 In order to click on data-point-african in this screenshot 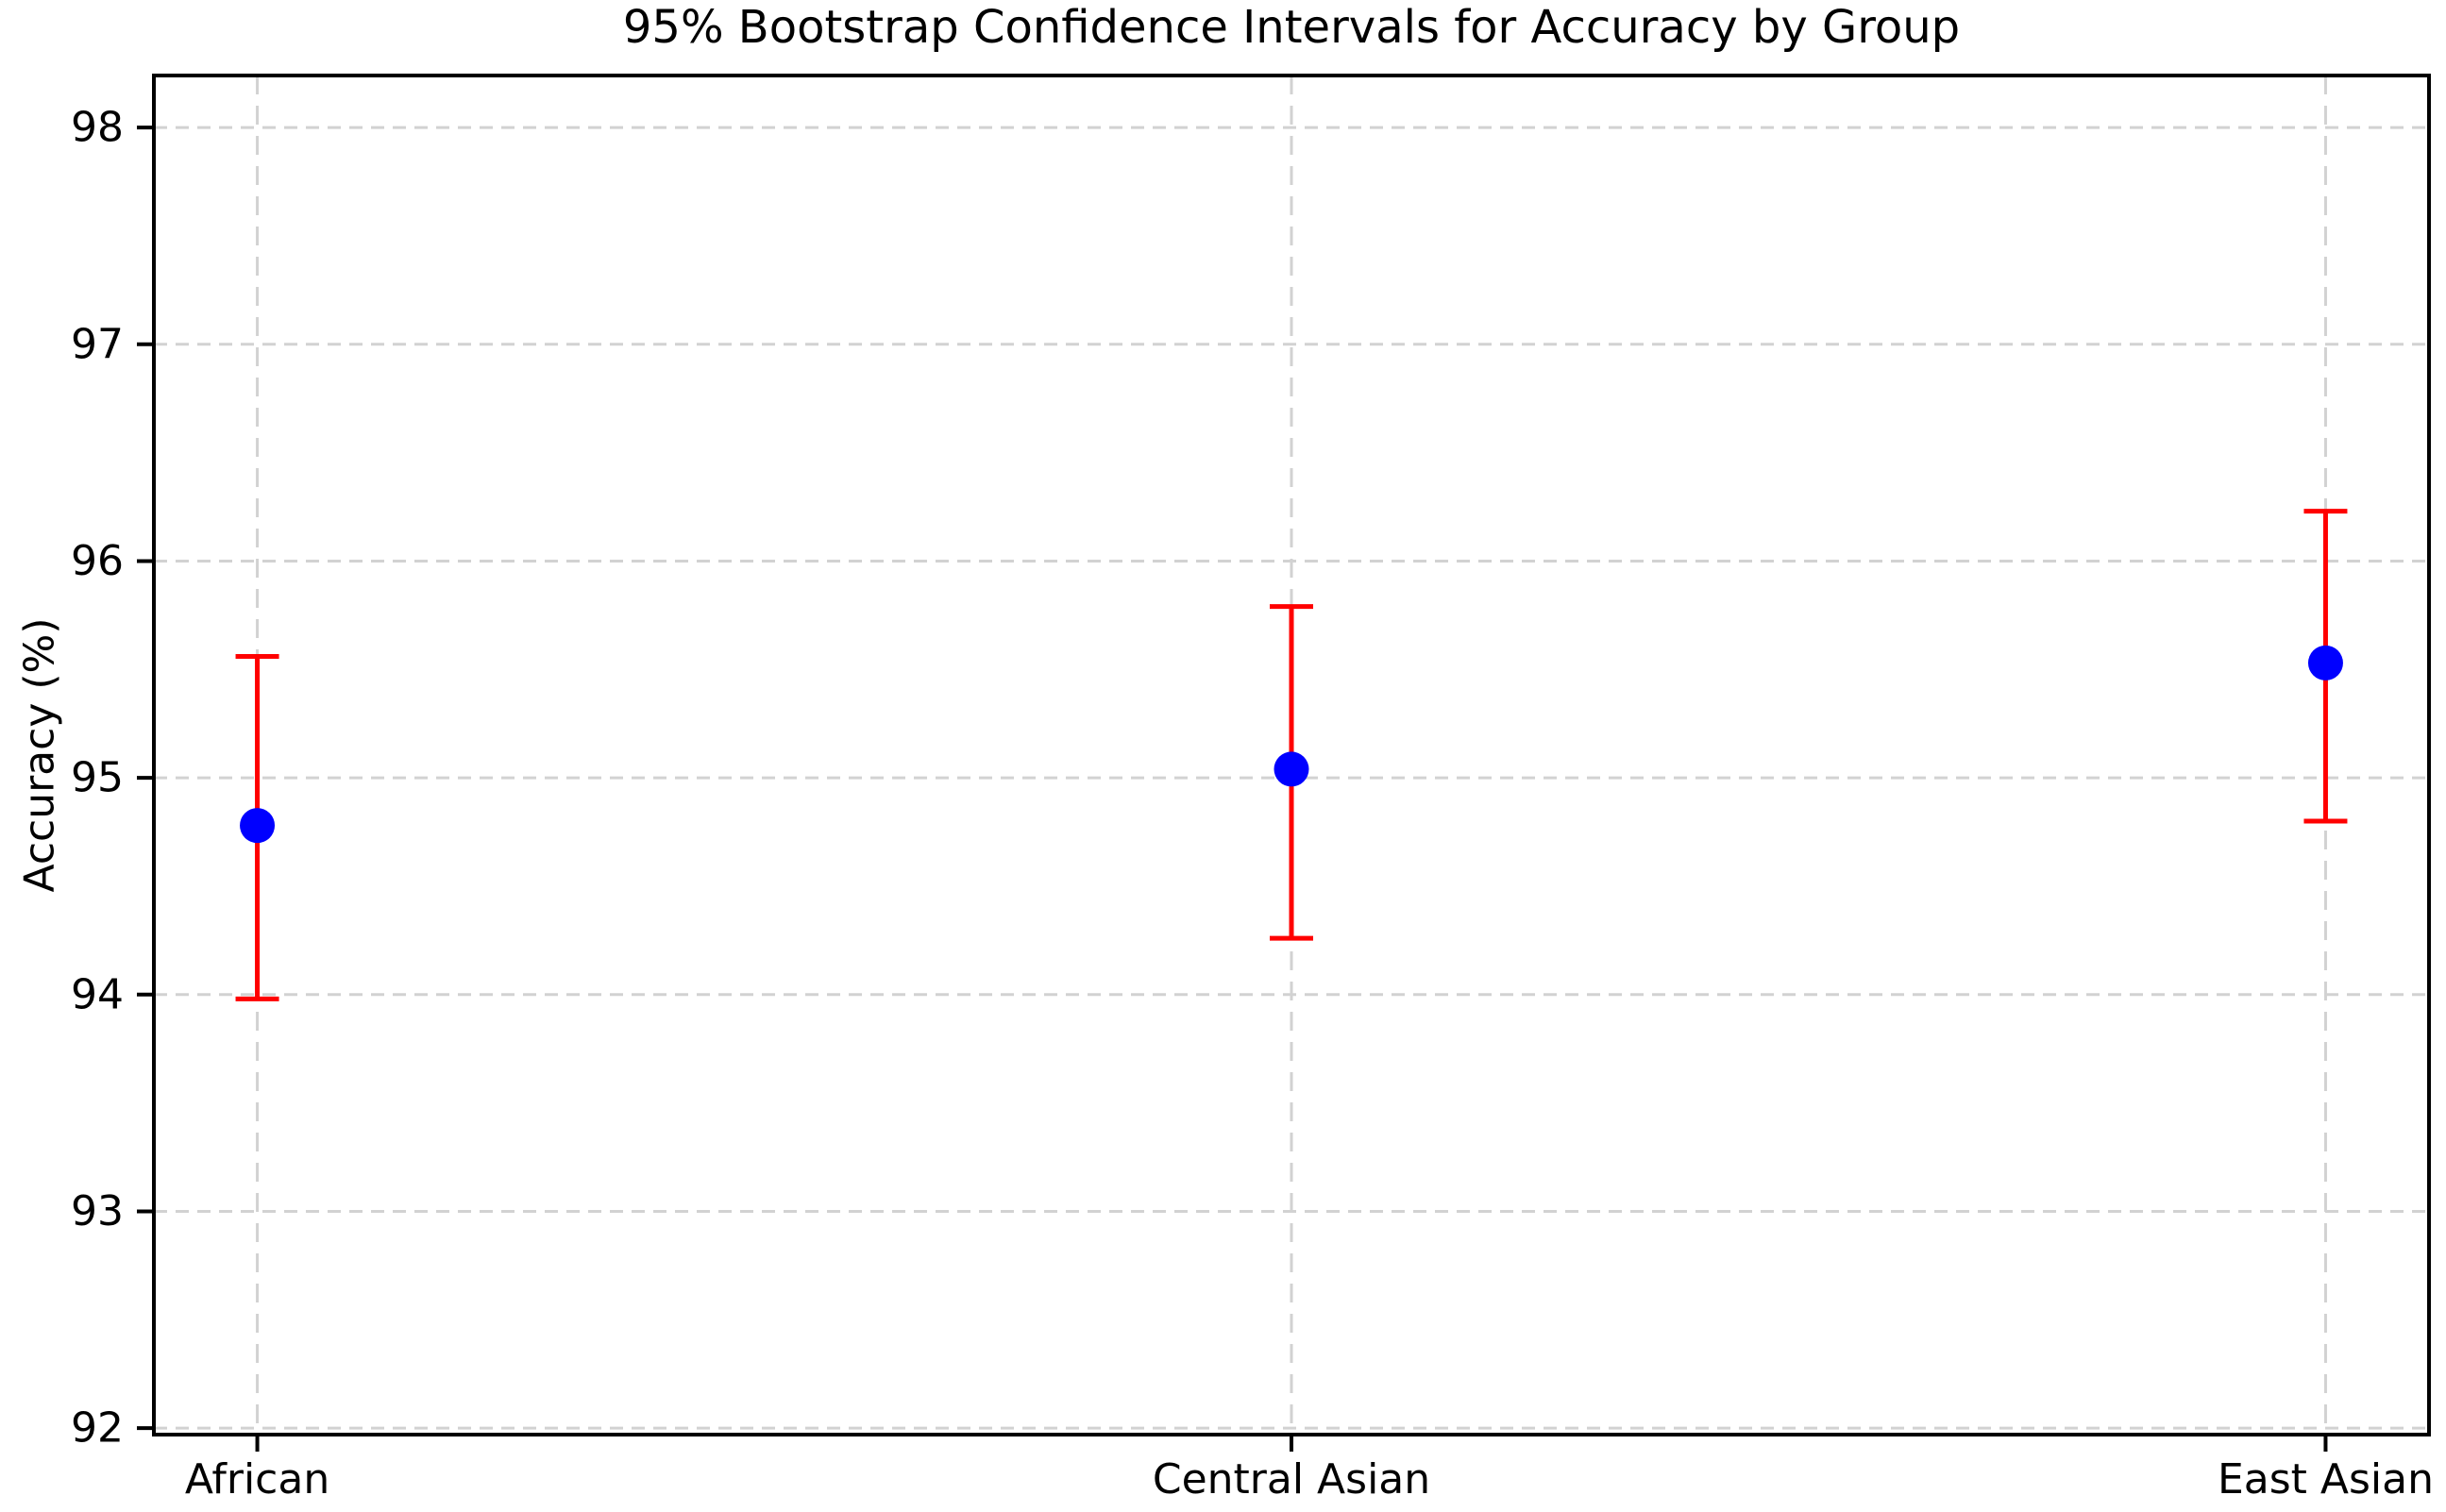, I will do `click(258, 826)`.